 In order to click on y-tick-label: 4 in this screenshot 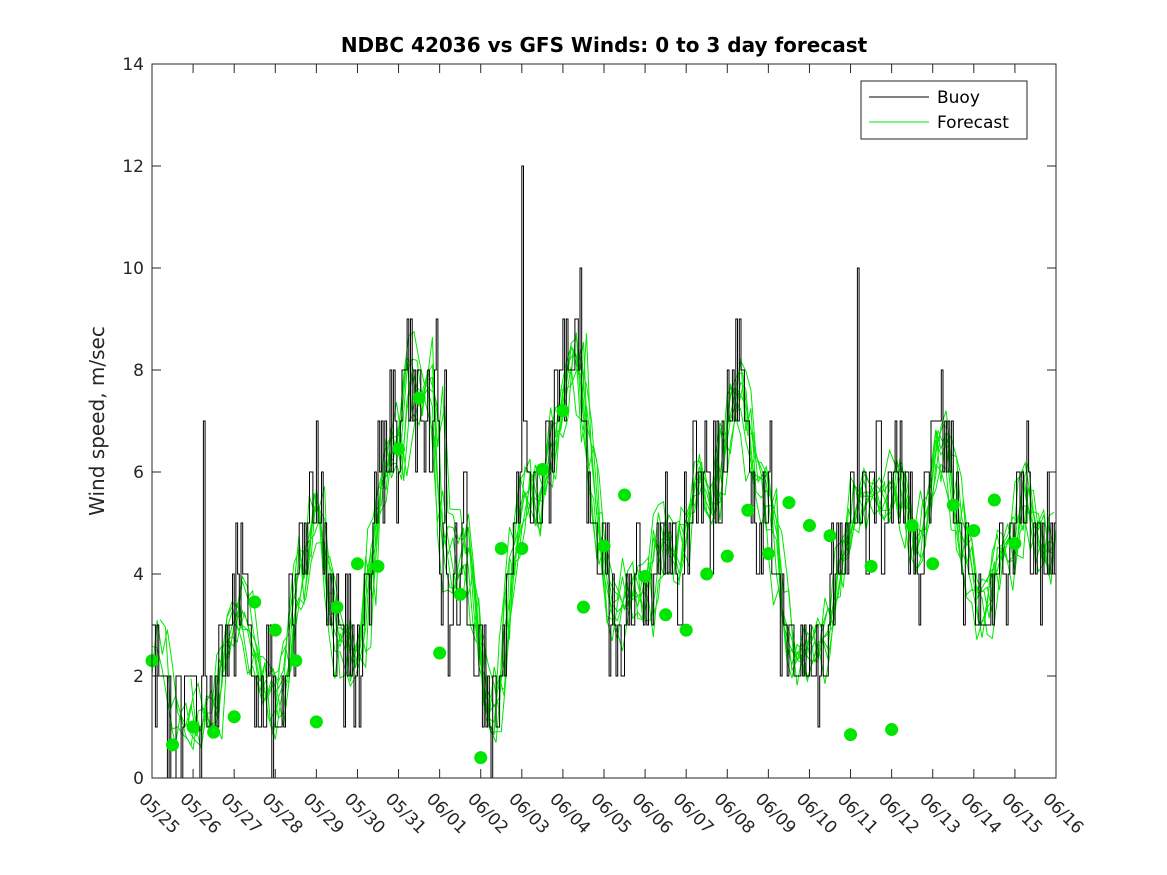, I will do `click(138, 575)`.